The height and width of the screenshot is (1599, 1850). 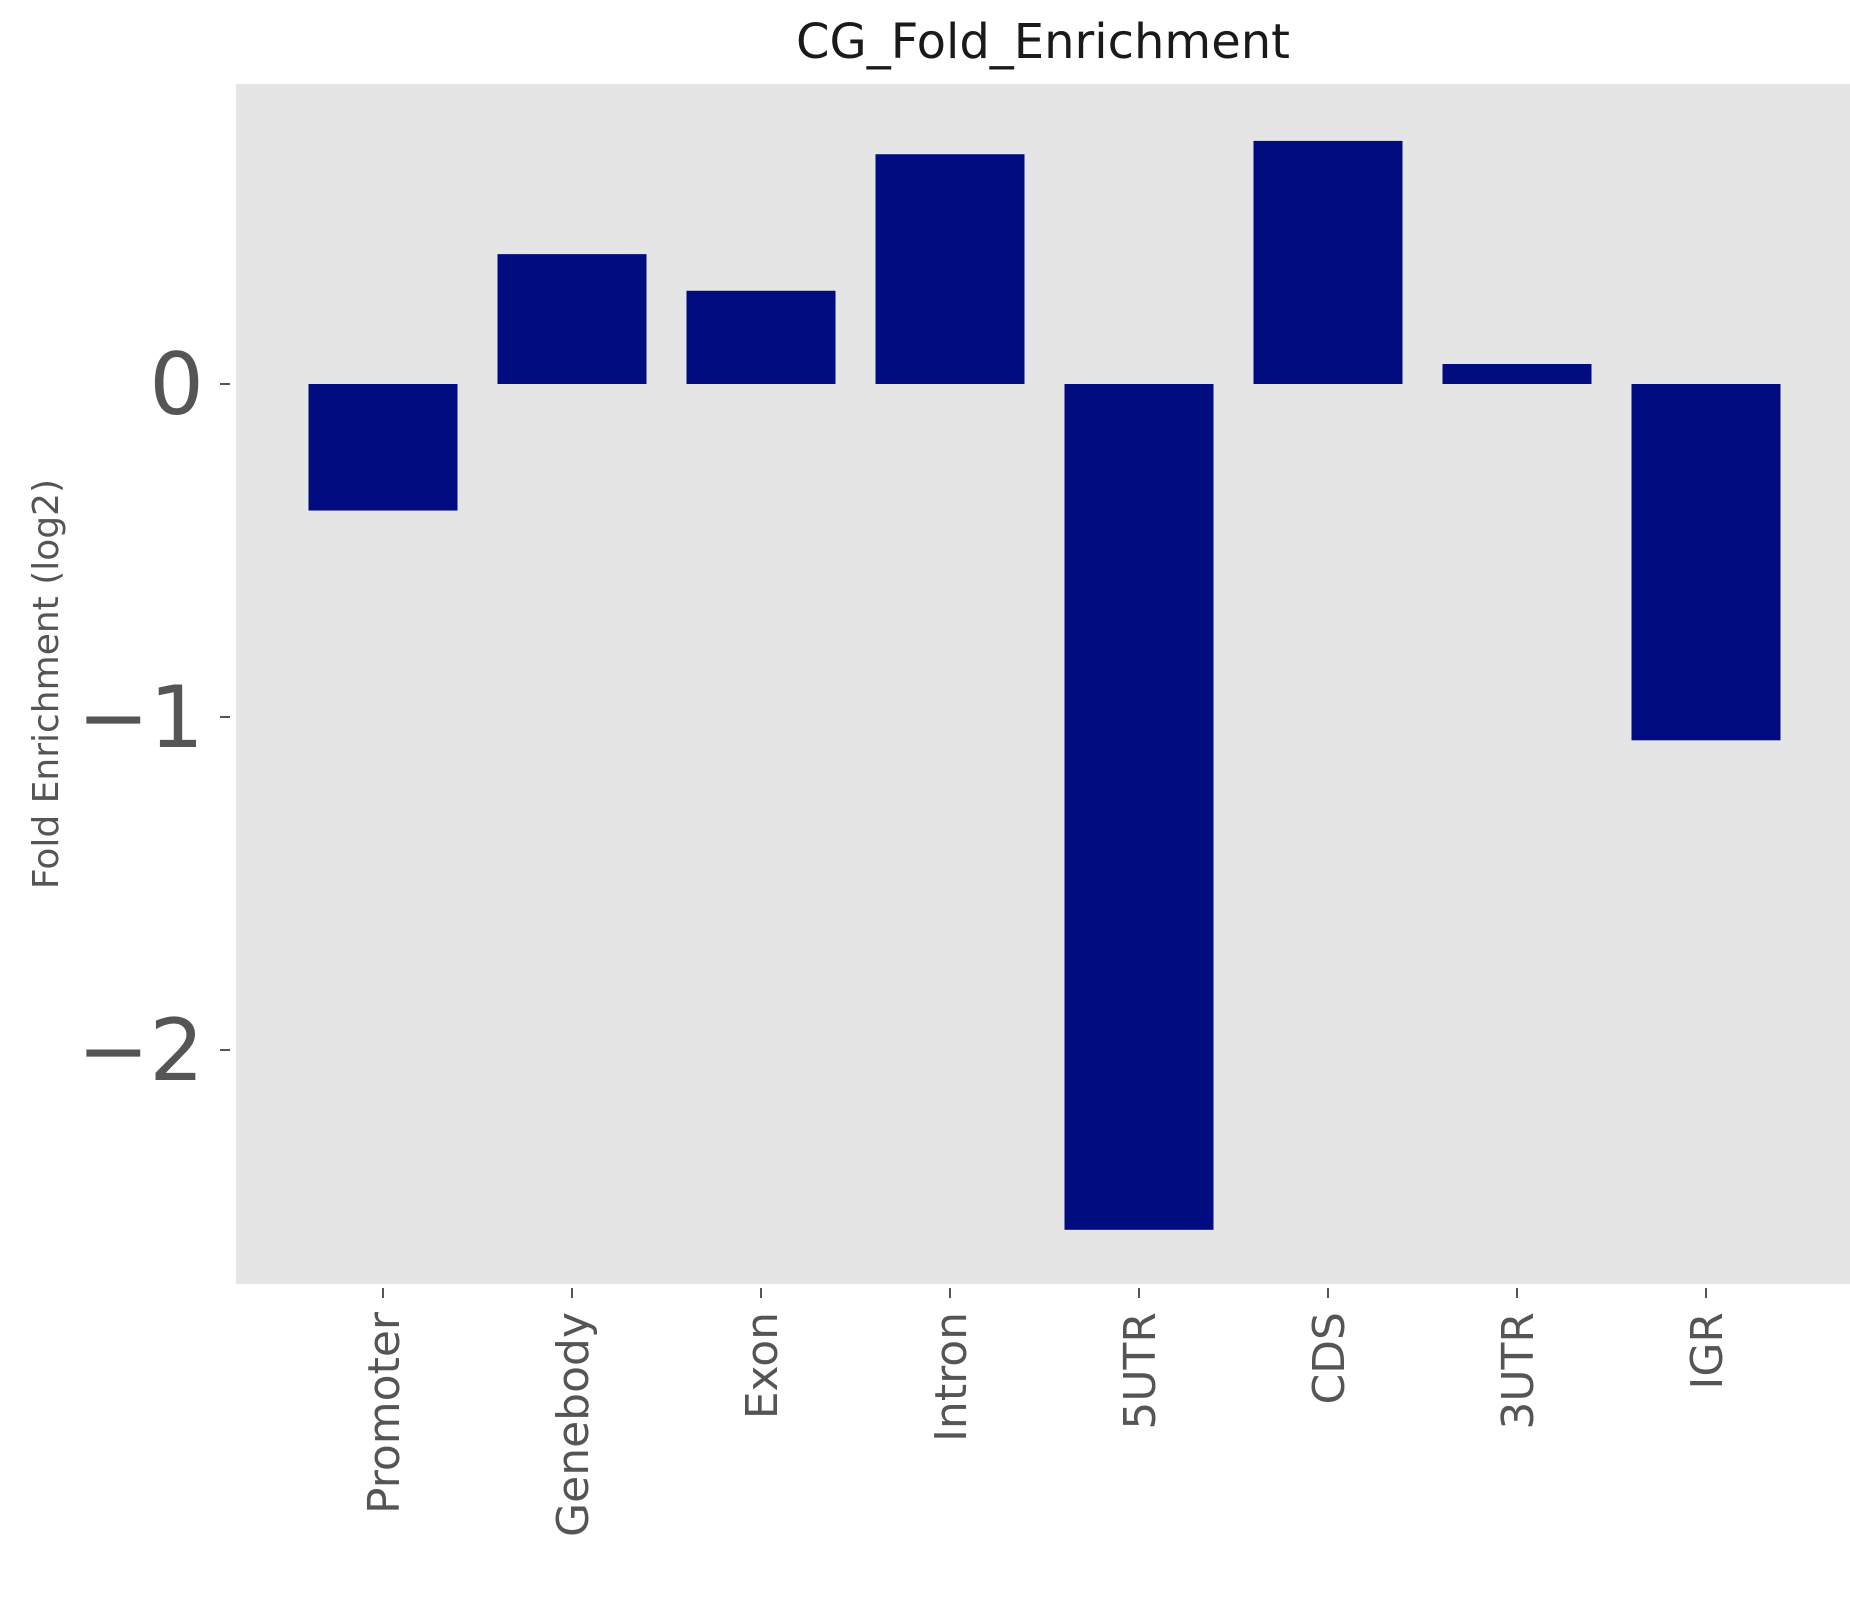 What do you see at coordinates (1329, 1358) in the screenshot?
I see `x-tick-label: CDS` at bounding box center [1329, 1358].